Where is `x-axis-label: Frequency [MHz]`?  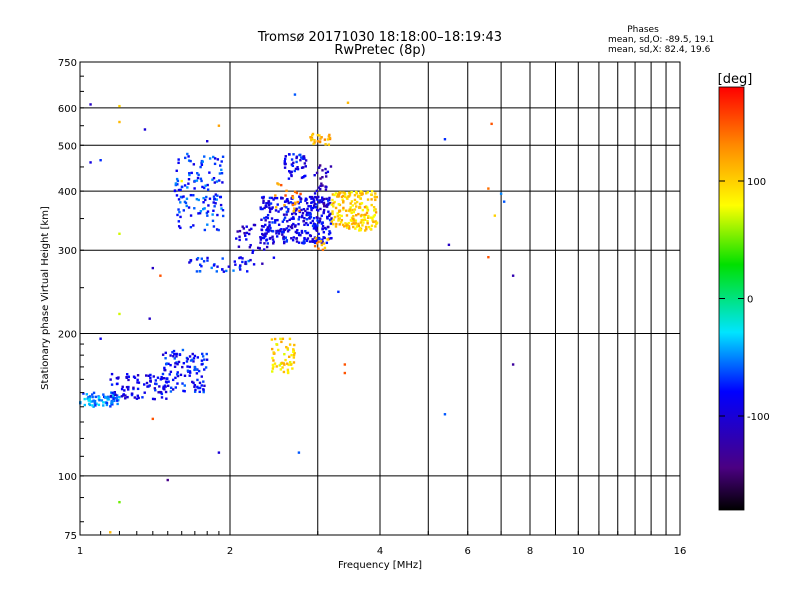 x-axis-label: Frequency [MHz] is located at coordinates (380, 565).